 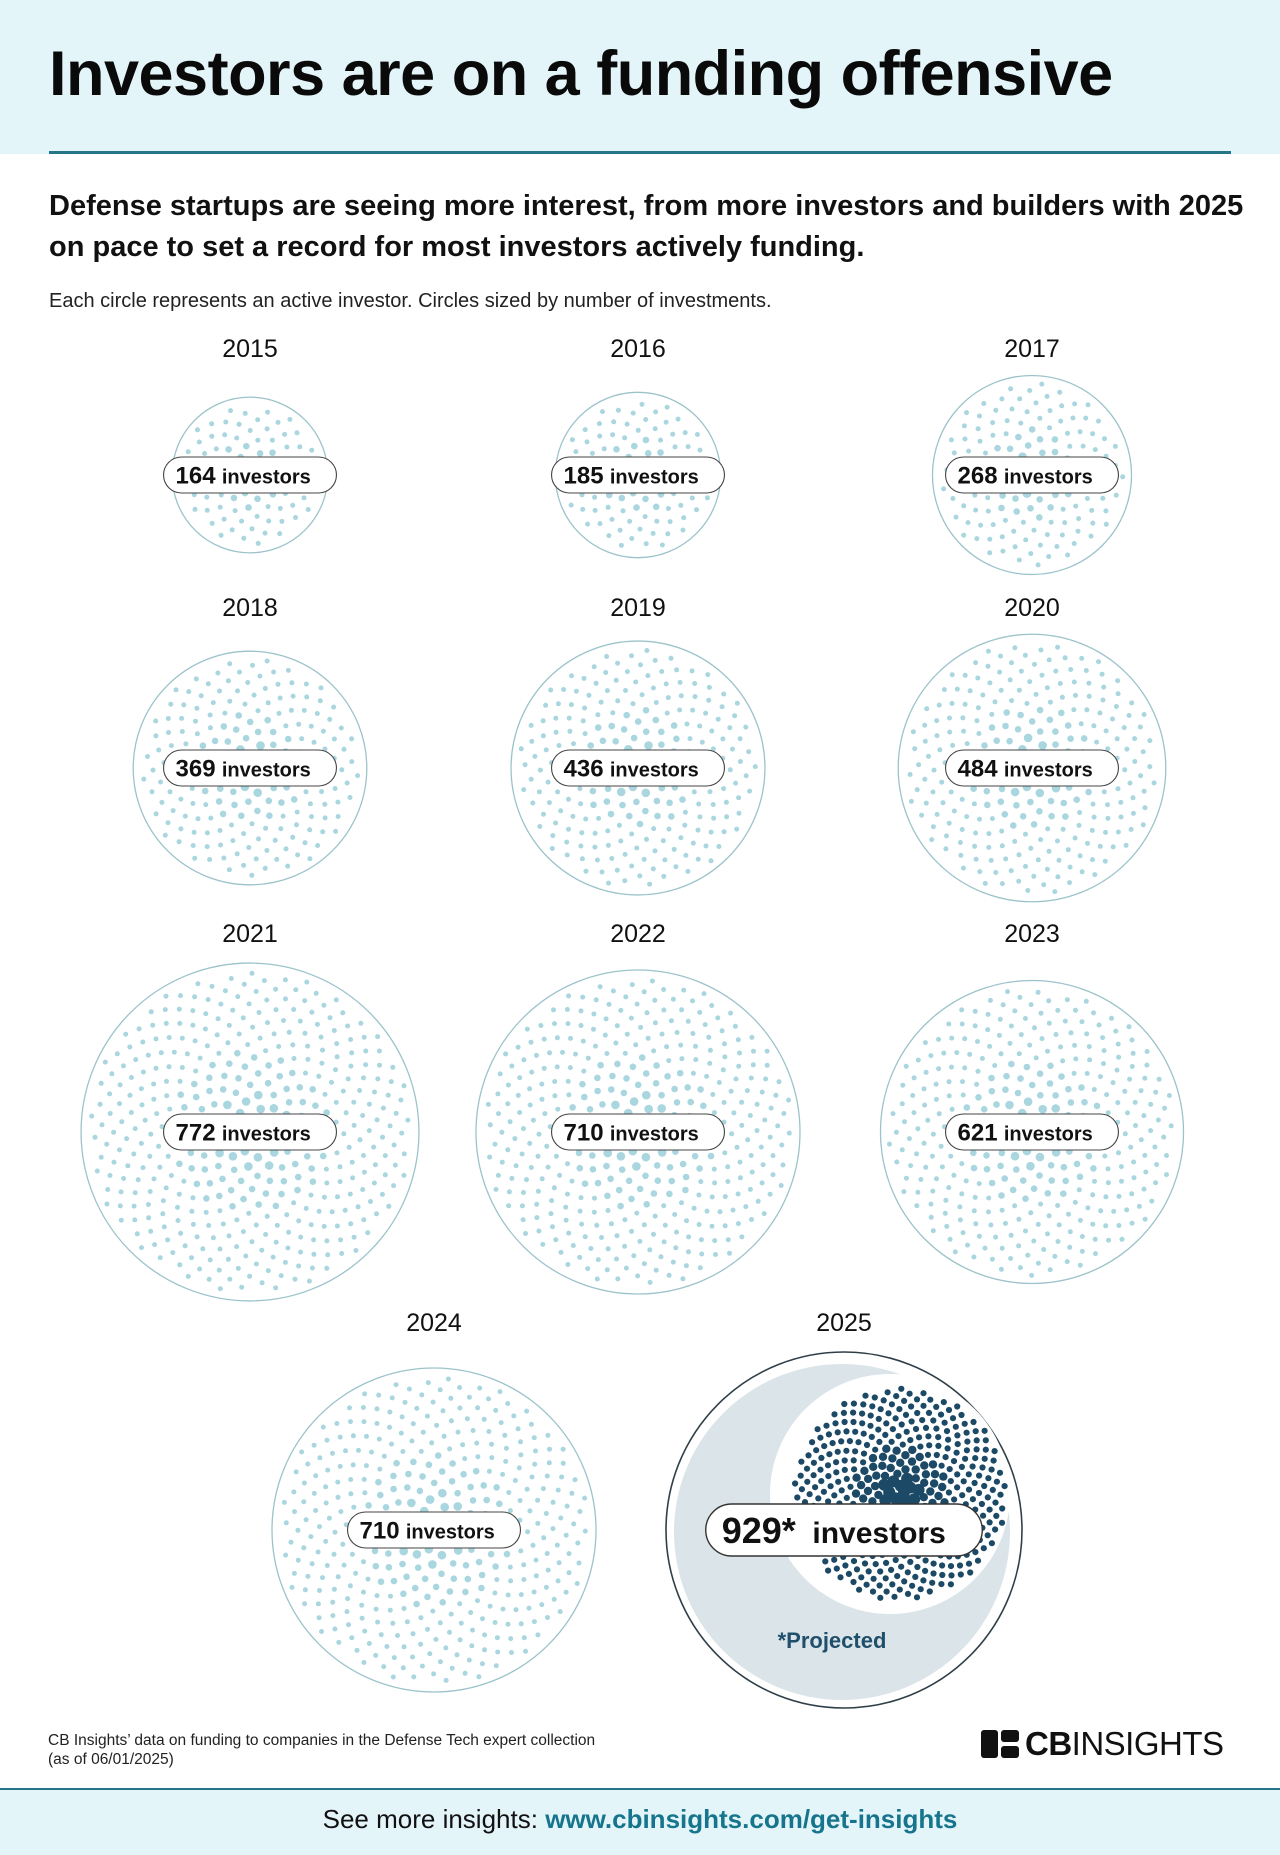 What do you see at coordinates (434, 1530) in the screenshot?
I see `value-pill` at bounding box center [434, 1530].